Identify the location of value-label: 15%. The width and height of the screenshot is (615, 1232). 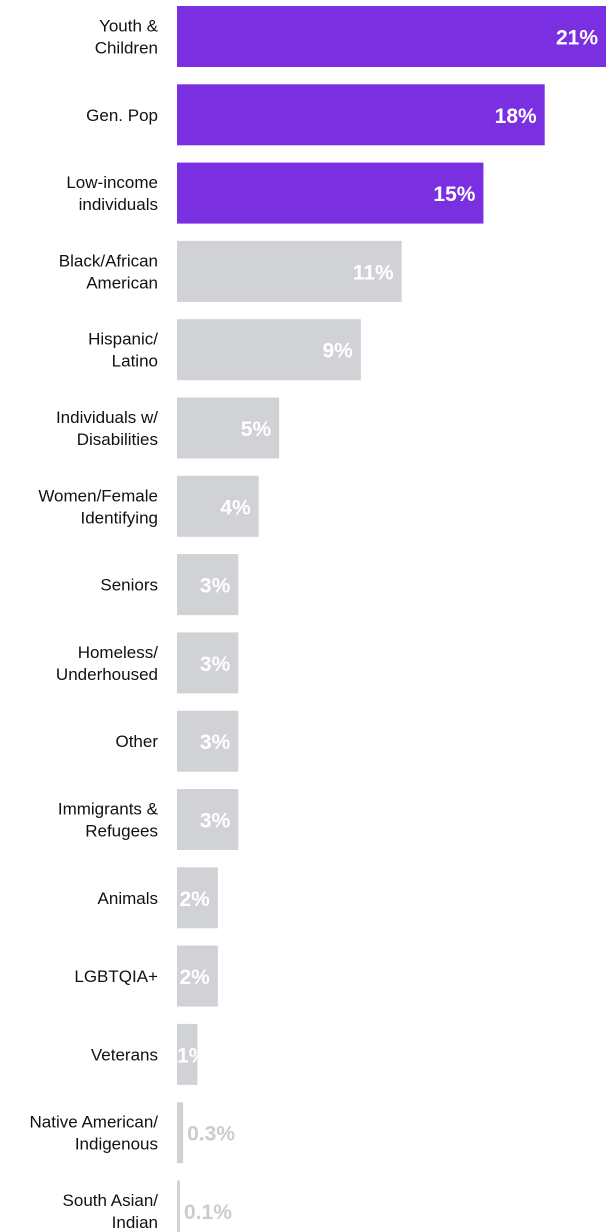
(454, 194).